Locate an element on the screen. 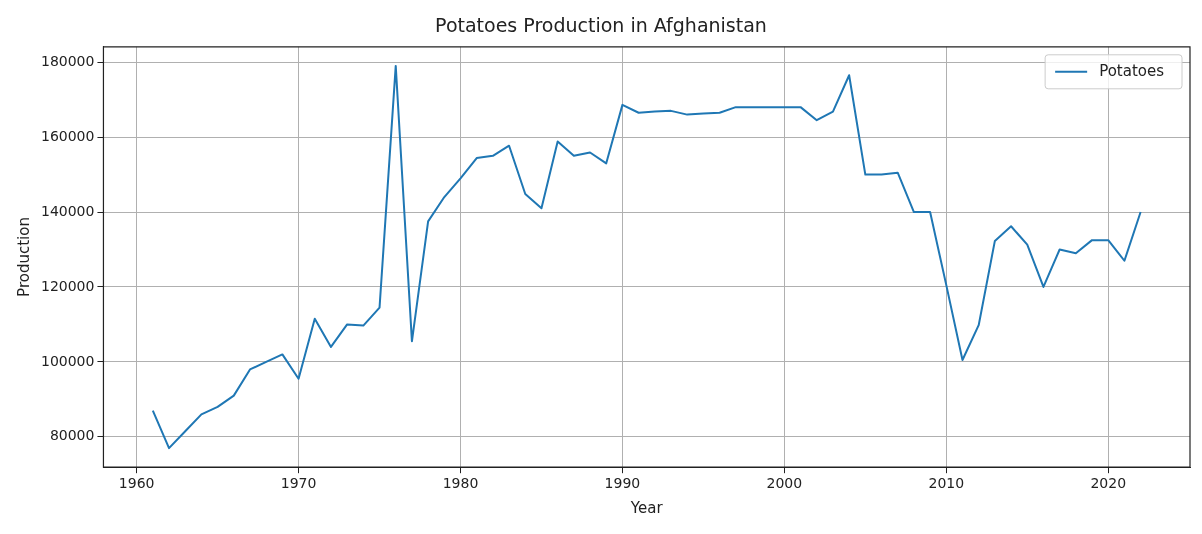 Image resolution: width=1202 pixels, height=534 pixels. legend-label: Potatoes is located at coordinates (1132, 70).